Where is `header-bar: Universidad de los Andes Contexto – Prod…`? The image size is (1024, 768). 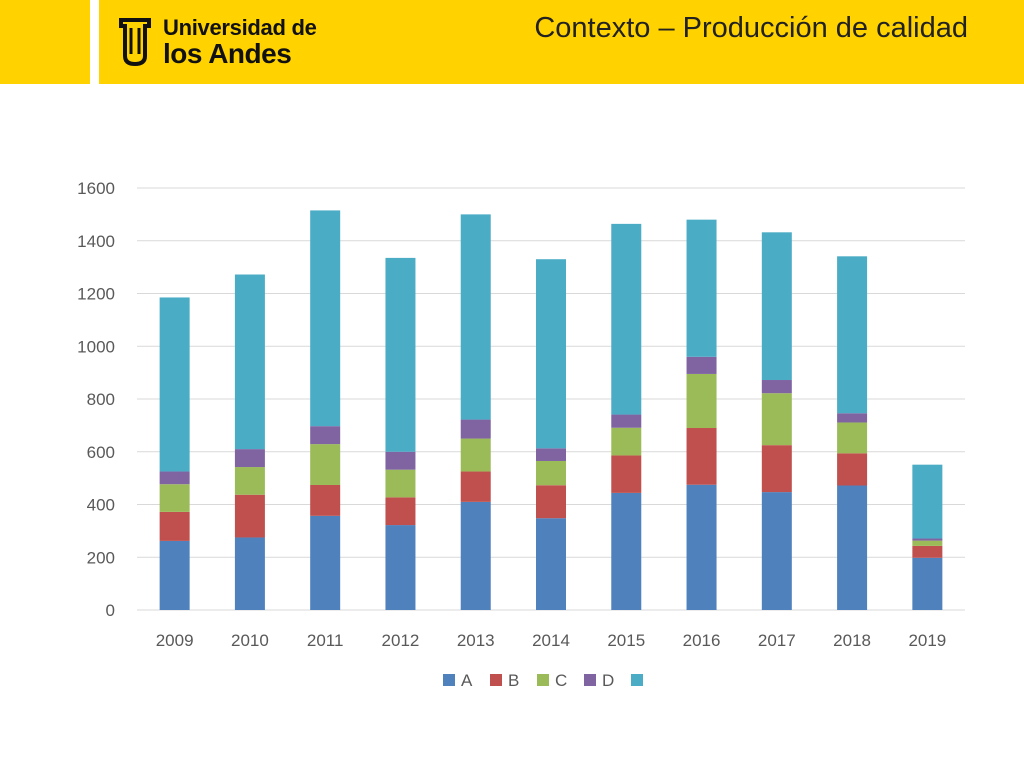
header-bar: Universidad de los Andes Contexto – Prod… is located at coordinates (561, 42).